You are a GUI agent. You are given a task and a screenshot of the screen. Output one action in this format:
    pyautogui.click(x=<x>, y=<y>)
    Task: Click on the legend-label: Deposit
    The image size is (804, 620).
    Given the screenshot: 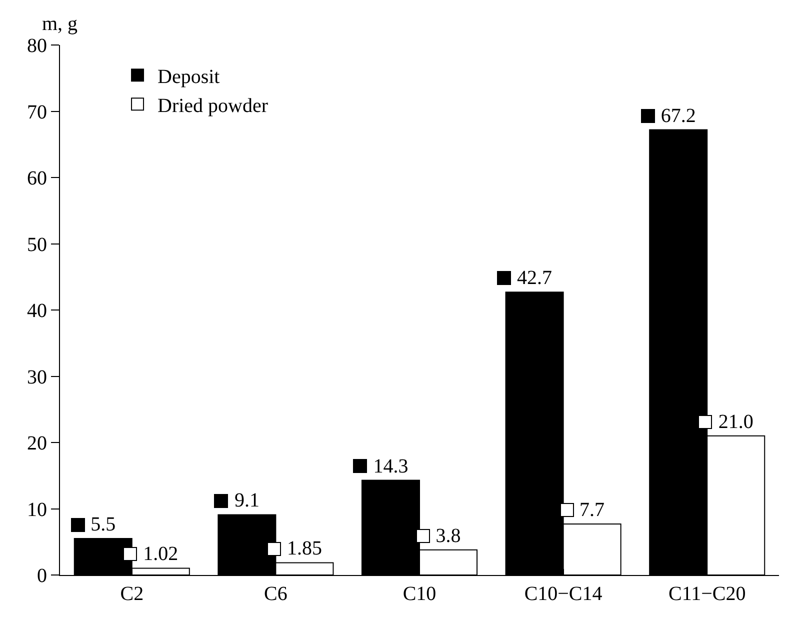 What is the action you would take?
    pyautogui.click(x=189, y=77)
    